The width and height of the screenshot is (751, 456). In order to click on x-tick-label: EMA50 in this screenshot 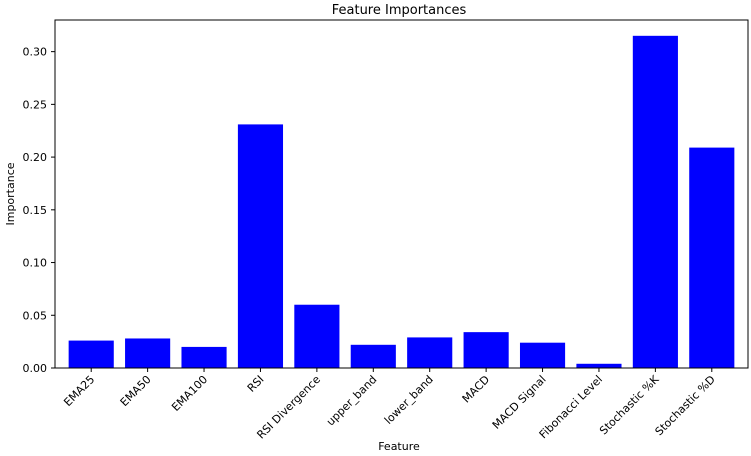, I will do `click(136, 391)`.